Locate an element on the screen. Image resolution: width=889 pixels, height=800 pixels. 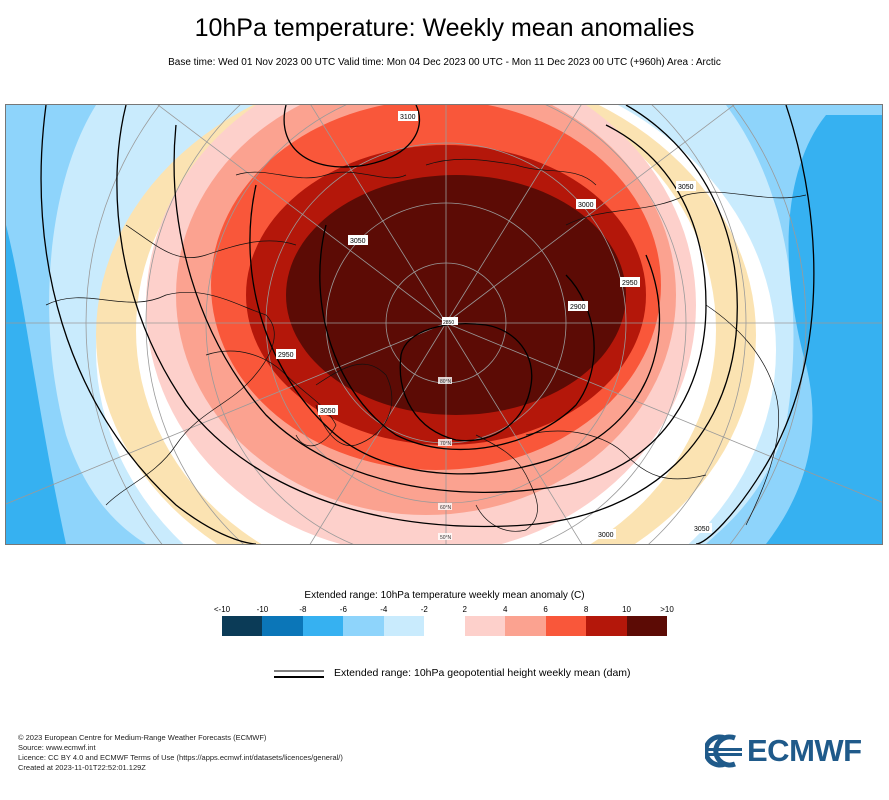
latitude-labels: 80°N 70°N 60°N 50°N is located at coordinates (445, 459).